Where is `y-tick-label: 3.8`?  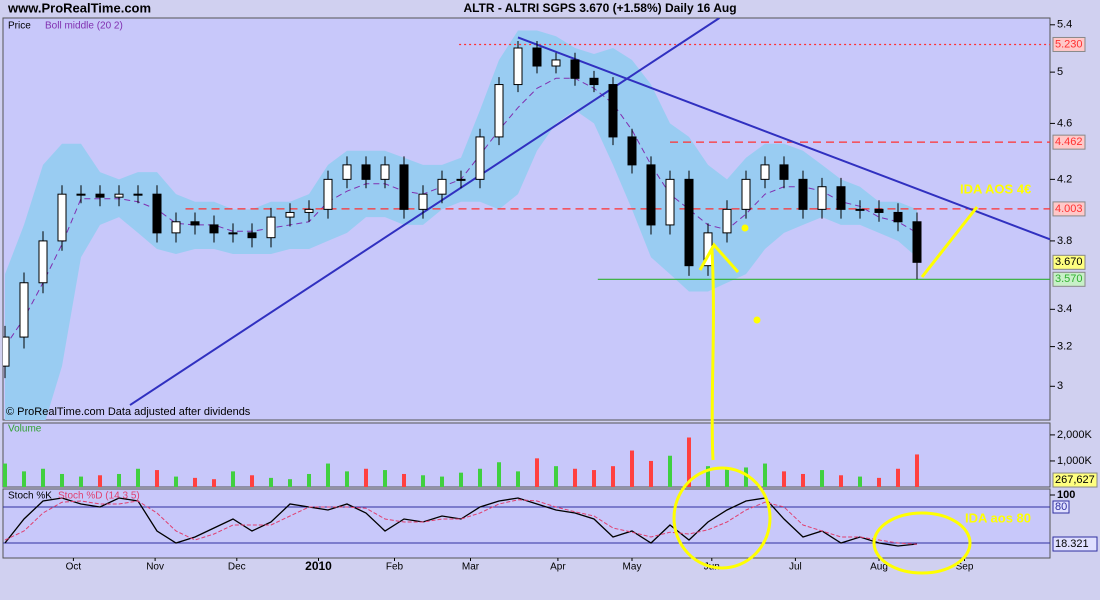 y-tick-label: 3.8 is located at coordinates (1064, 241).